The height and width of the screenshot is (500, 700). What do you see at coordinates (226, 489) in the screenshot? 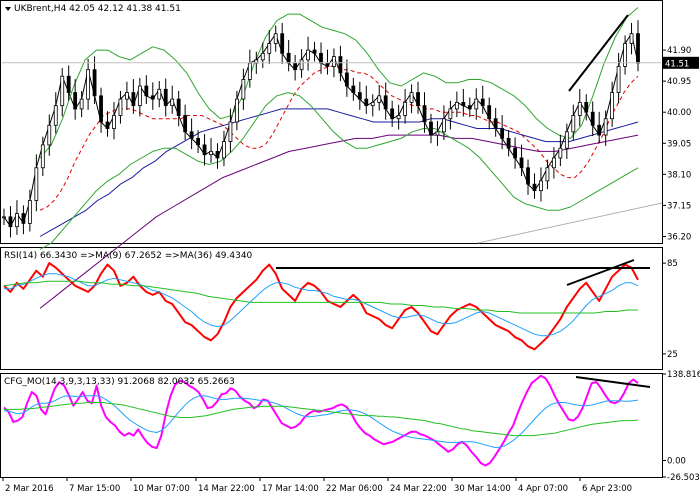
I see `x-tick-label: 14 Mar 22:00` at bounding box center [226, 489].